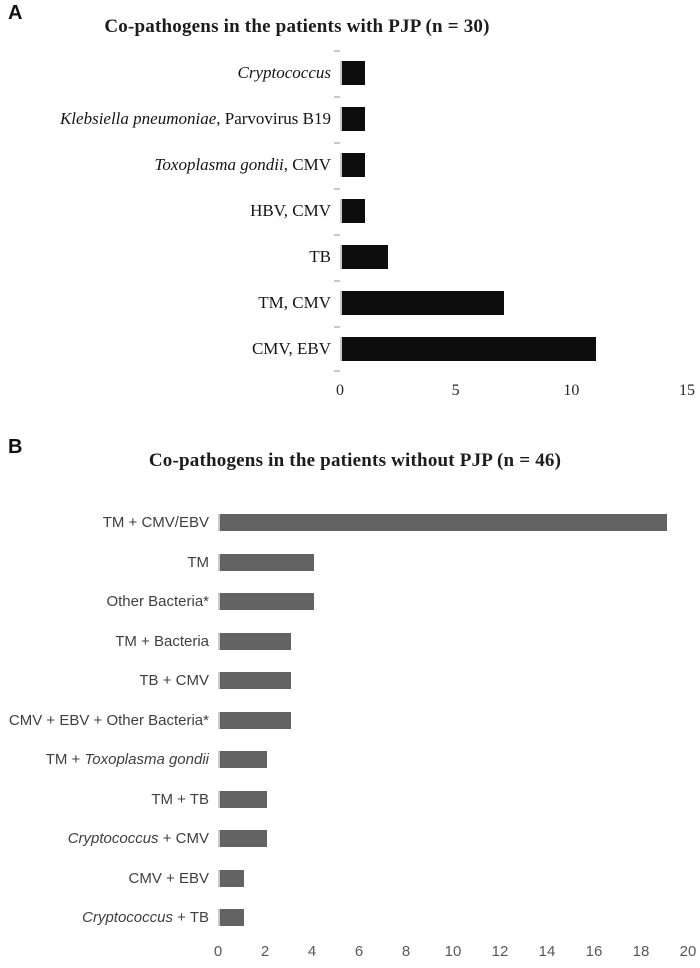 Image resolution: width=700 pixels, height=968 pixels. What do you see at coordinates (359, 951) in the screenshot?
I see `x-tick-label: 6` at bounding box center [359, 951].